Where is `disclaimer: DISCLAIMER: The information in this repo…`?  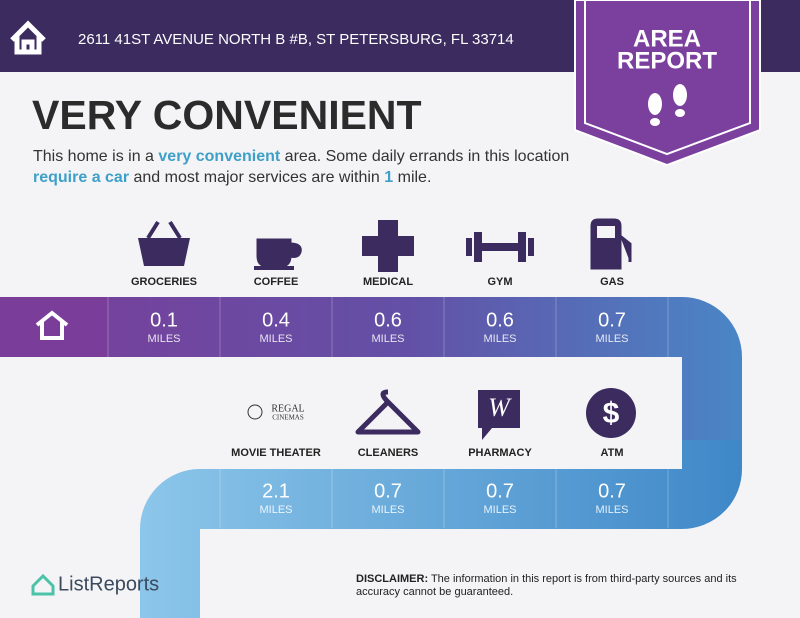 disclaimer: DISCLAIMER: The information in this repo… is located at coordinates (566, 586).